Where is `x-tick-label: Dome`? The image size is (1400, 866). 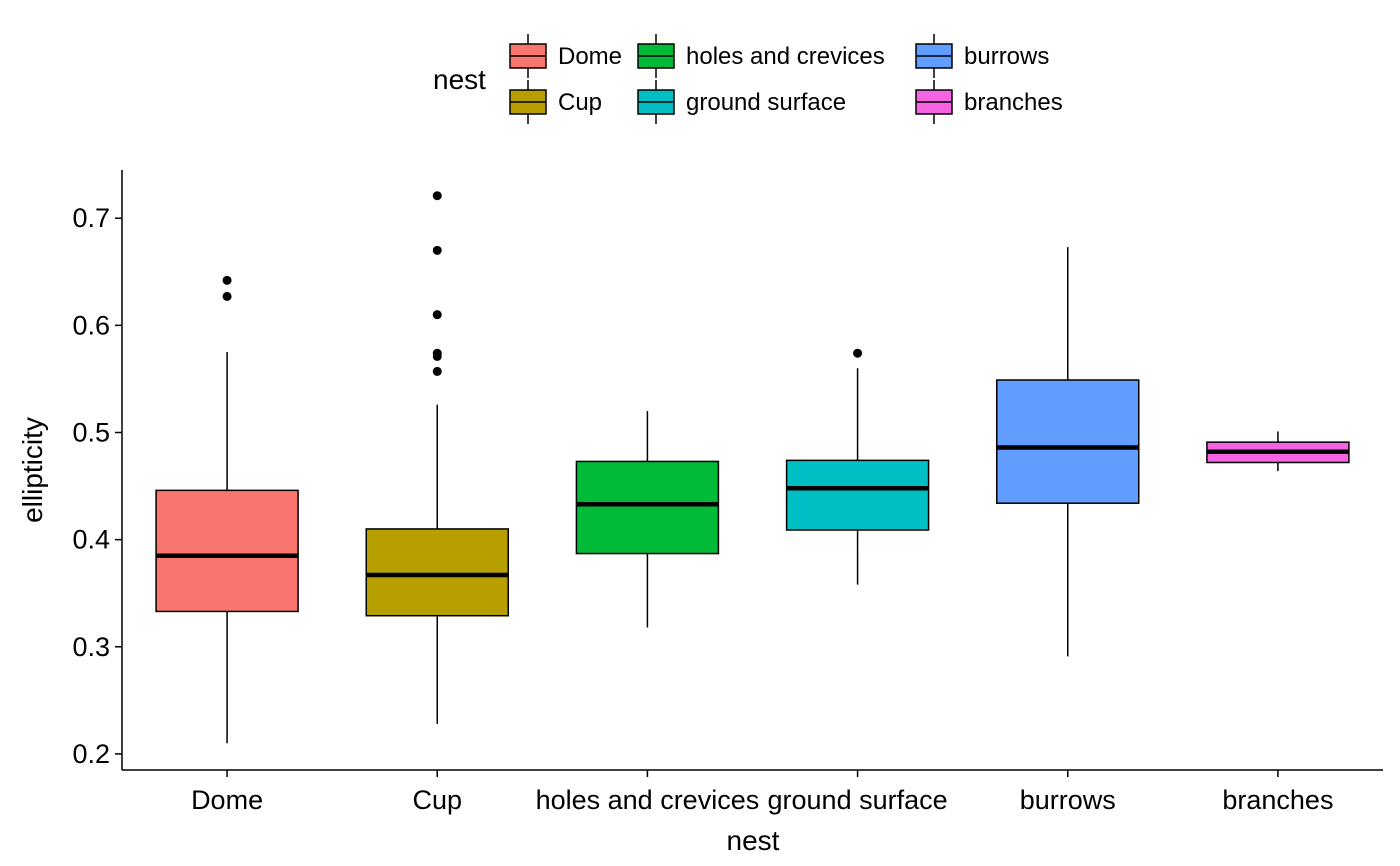
x-tick-label: Dome is located at coordinates (227, 800).